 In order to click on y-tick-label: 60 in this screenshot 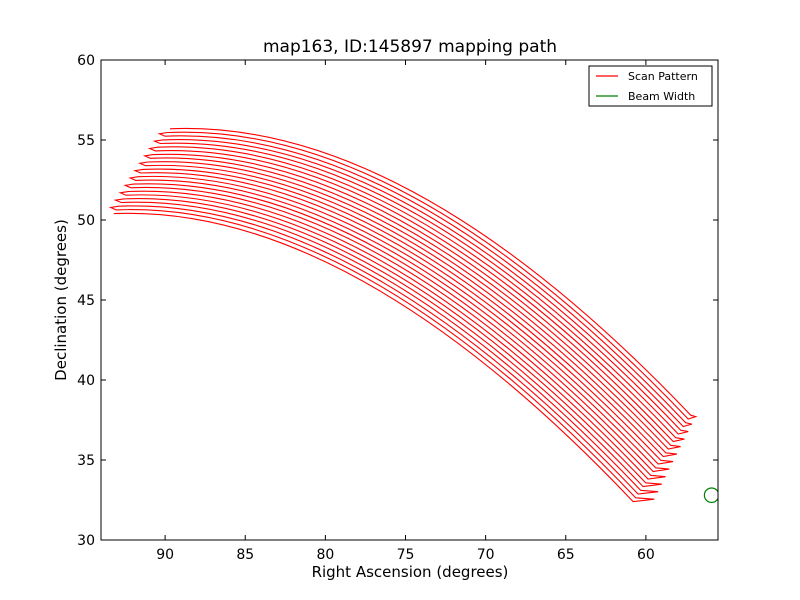, I will do `click(86, 61)`.